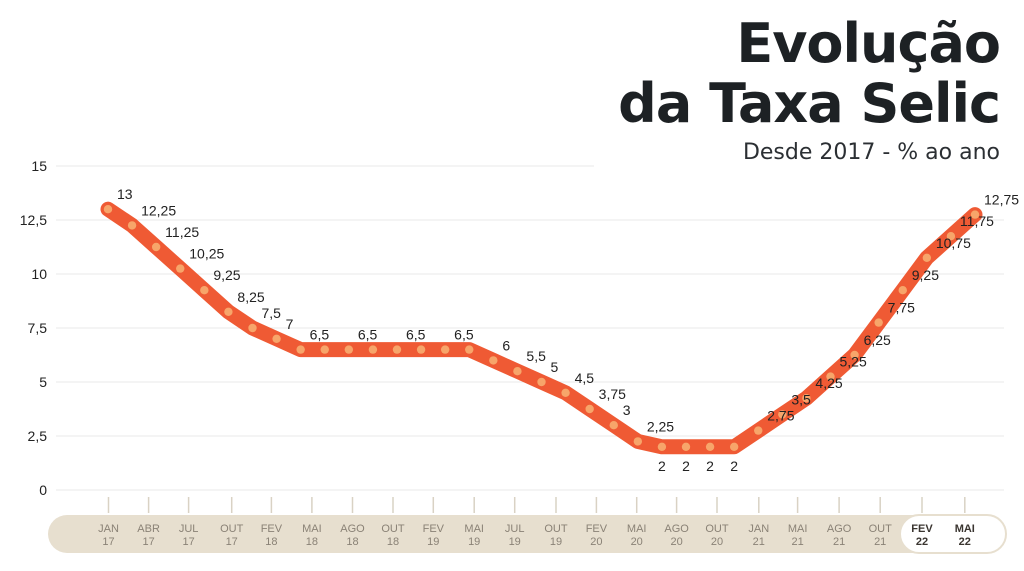  What do you see at coordinates (125, 194) in the screenshot?
I see `data-label: 13` at bounding box center [125, 194].